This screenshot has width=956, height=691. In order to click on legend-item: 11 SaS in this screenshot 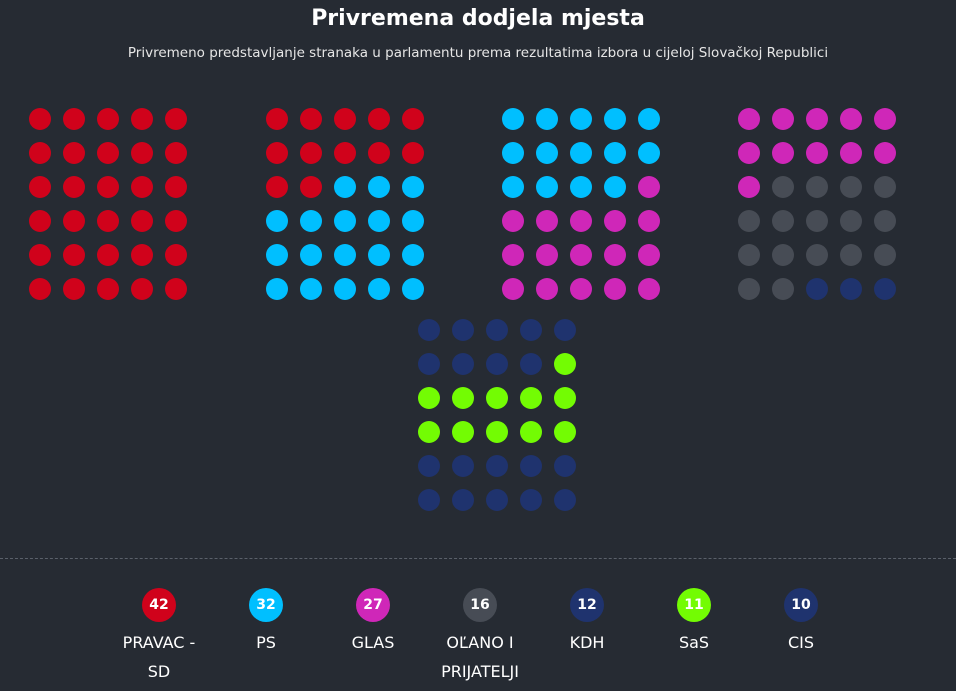, I will do `click(694, 622)`.